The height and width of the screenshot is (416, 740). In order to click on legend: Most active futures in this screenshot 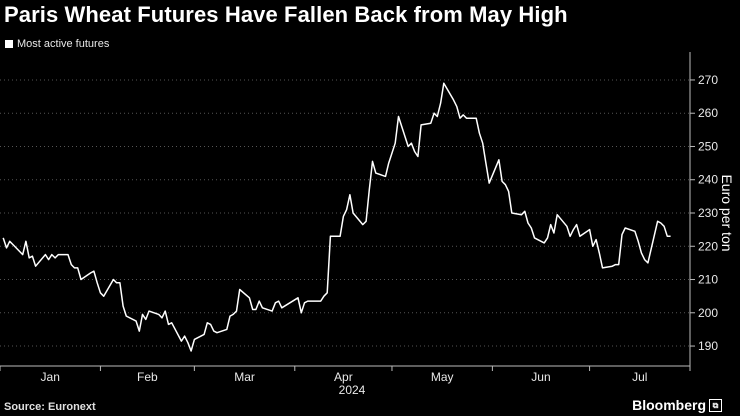, I will do `click(57, 44)`.